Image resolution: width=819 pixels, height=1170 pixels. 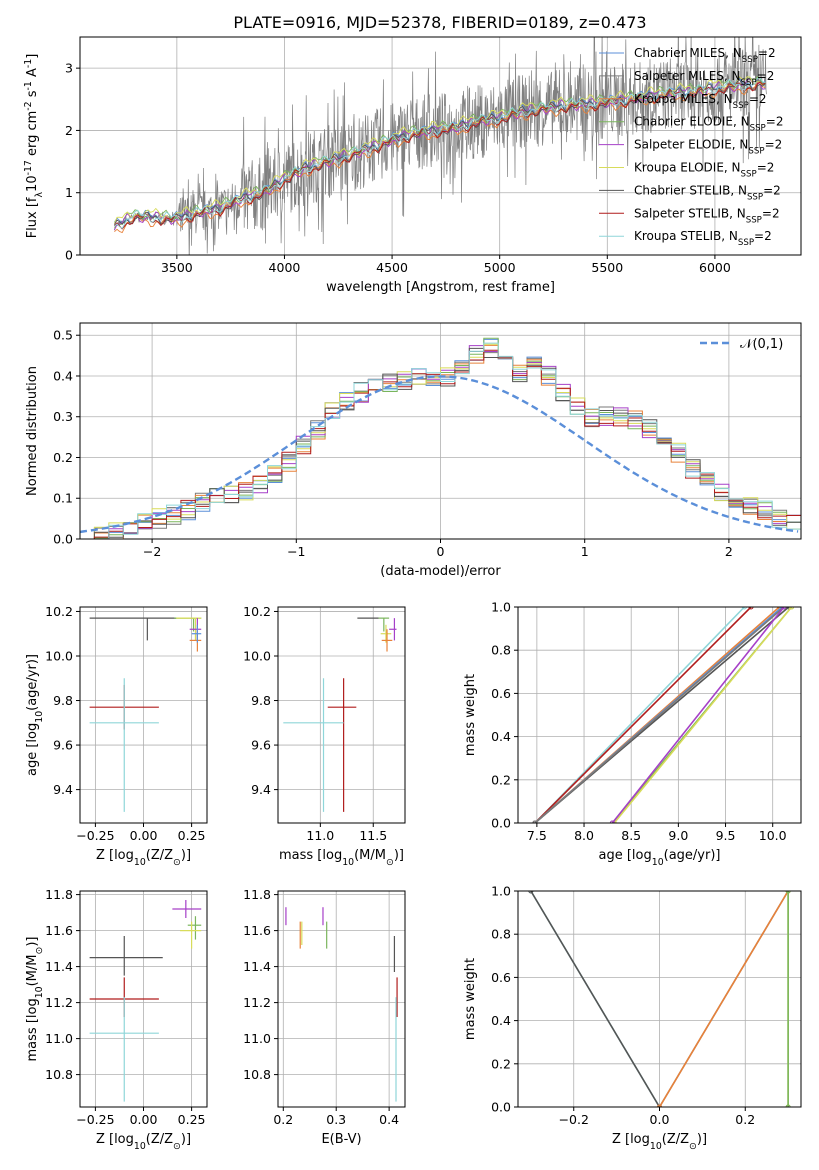 I want to click on model-spectrum-salpeter-stelib, so click(x=440, y=155).